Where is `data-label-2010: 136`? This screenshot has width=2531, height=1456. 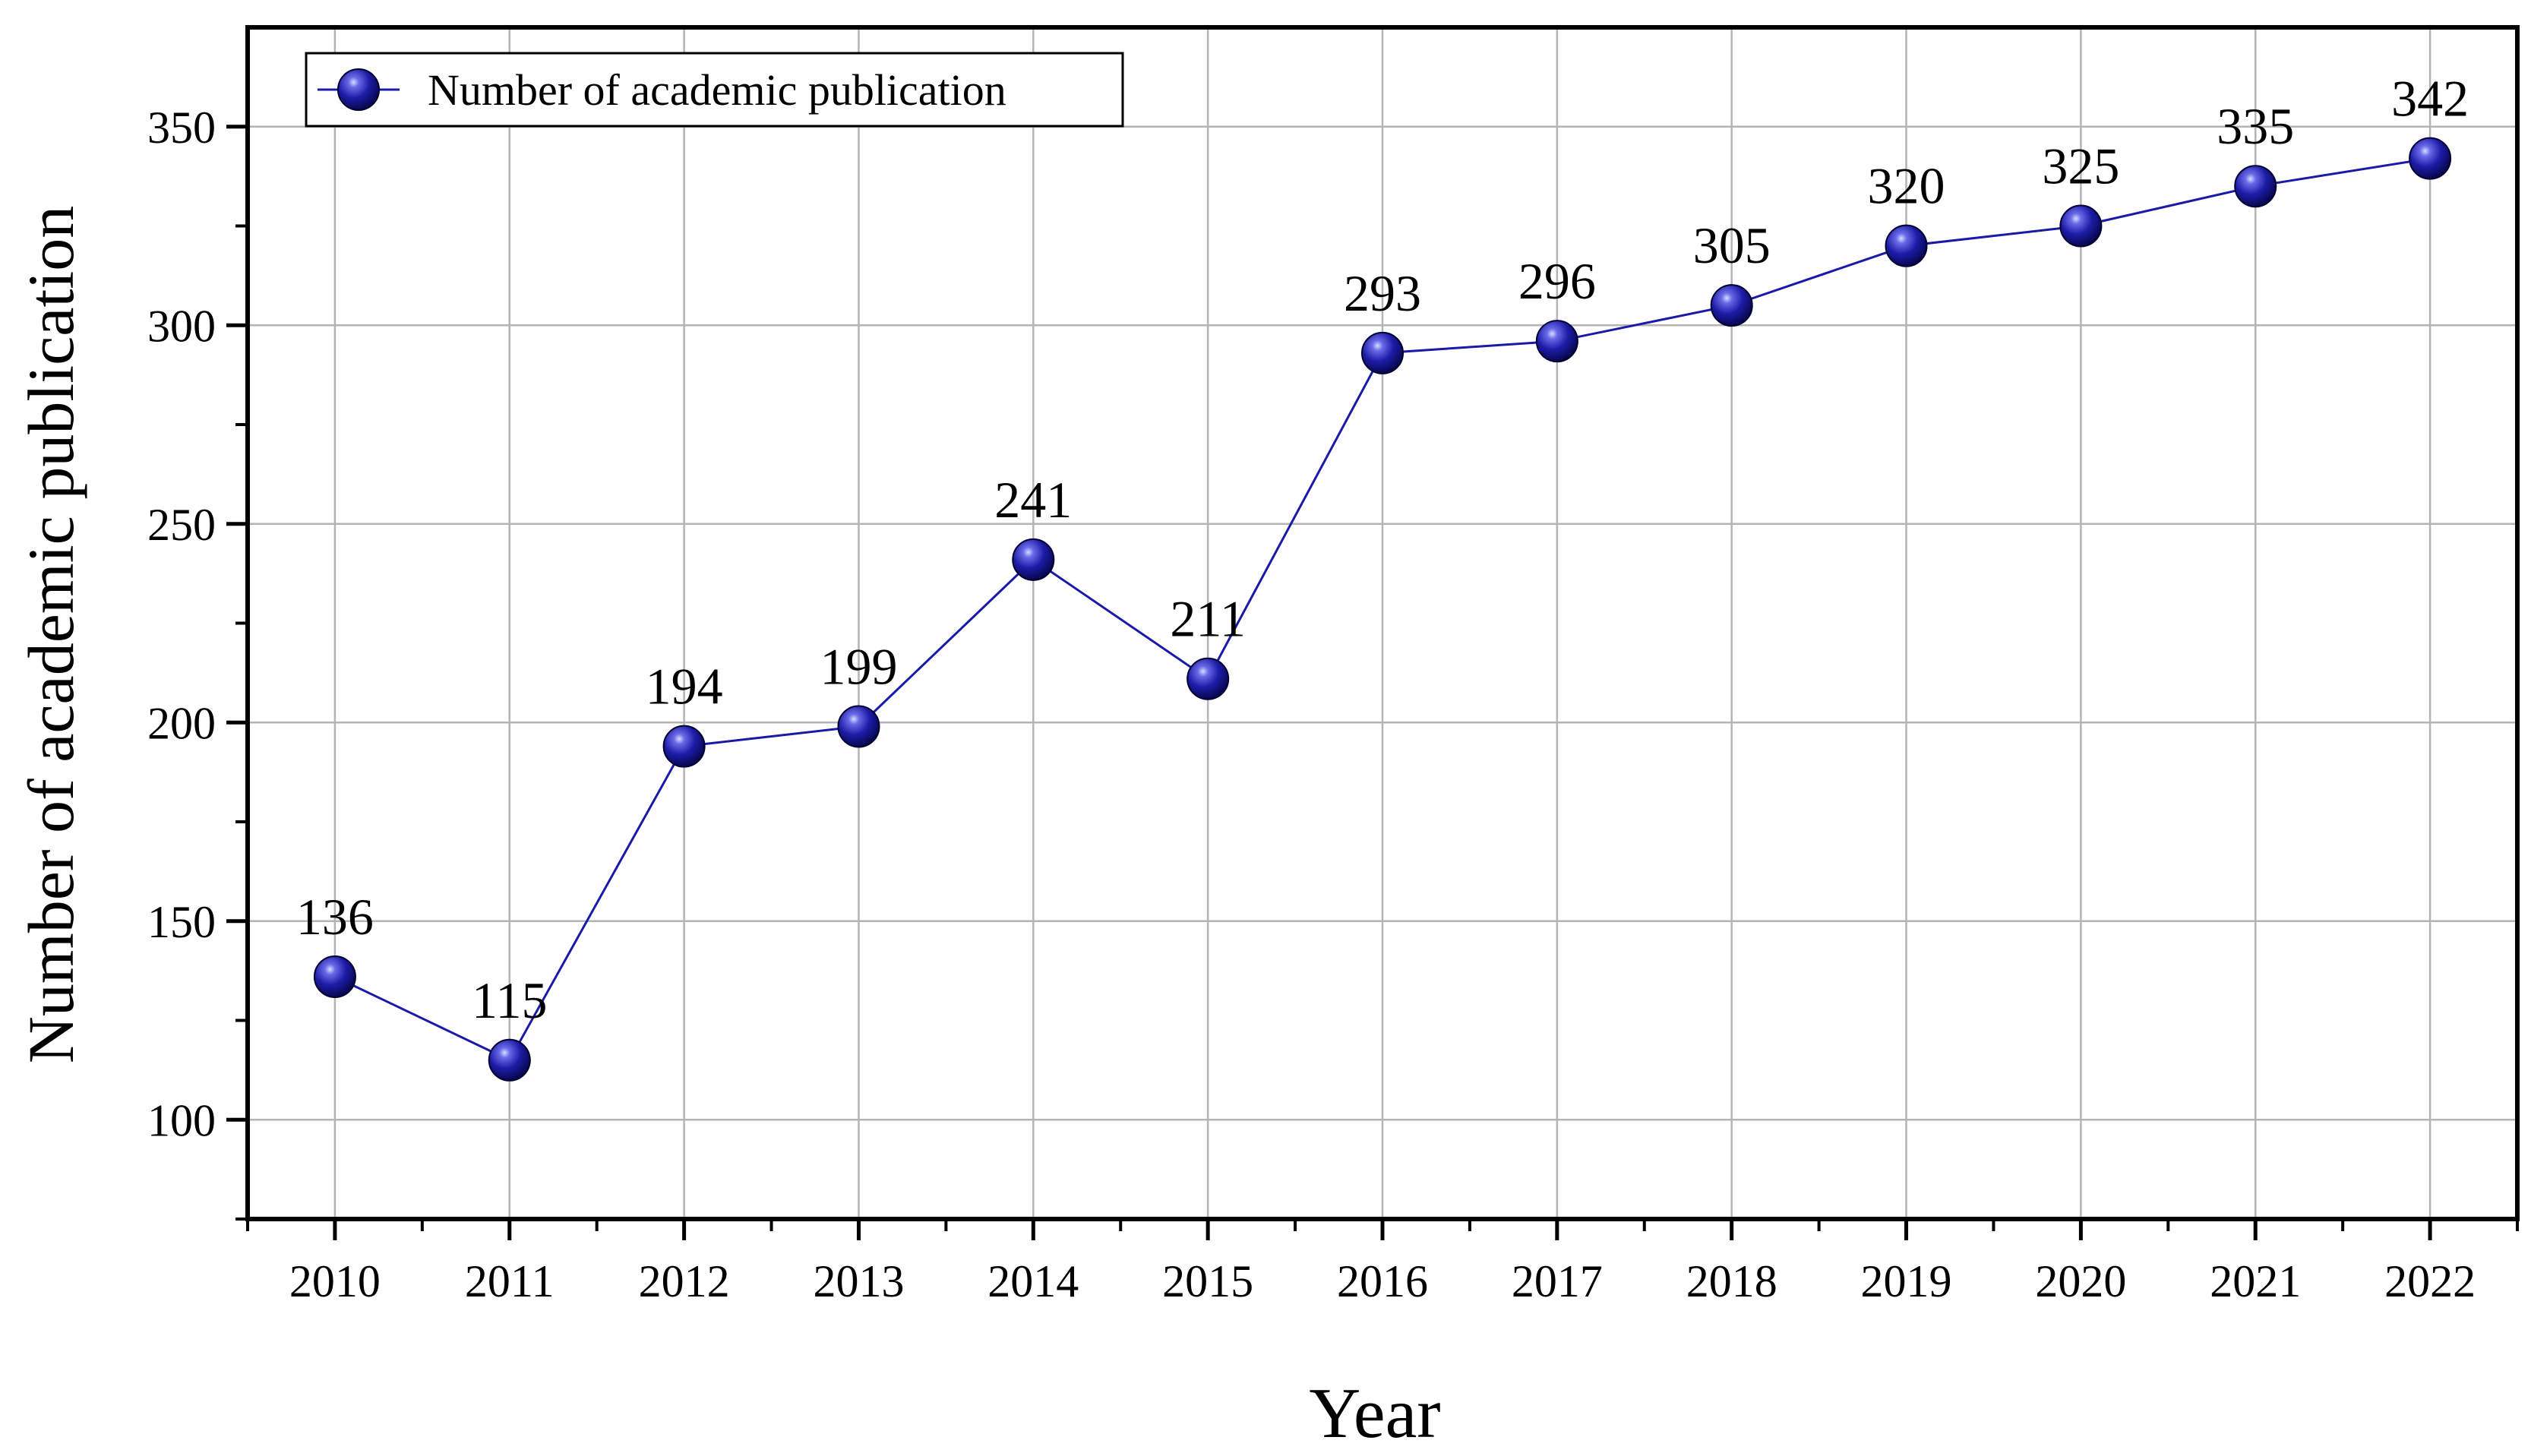
data-label-2010: 136 is located at coordinates (335, 917).